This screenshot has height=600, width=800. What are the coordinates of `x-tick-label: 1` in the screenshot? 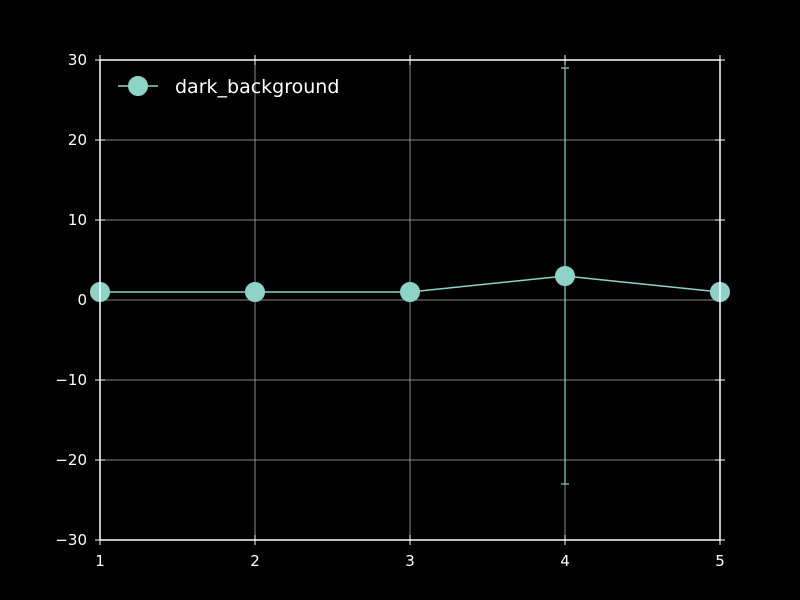 It's located at (100, 561).